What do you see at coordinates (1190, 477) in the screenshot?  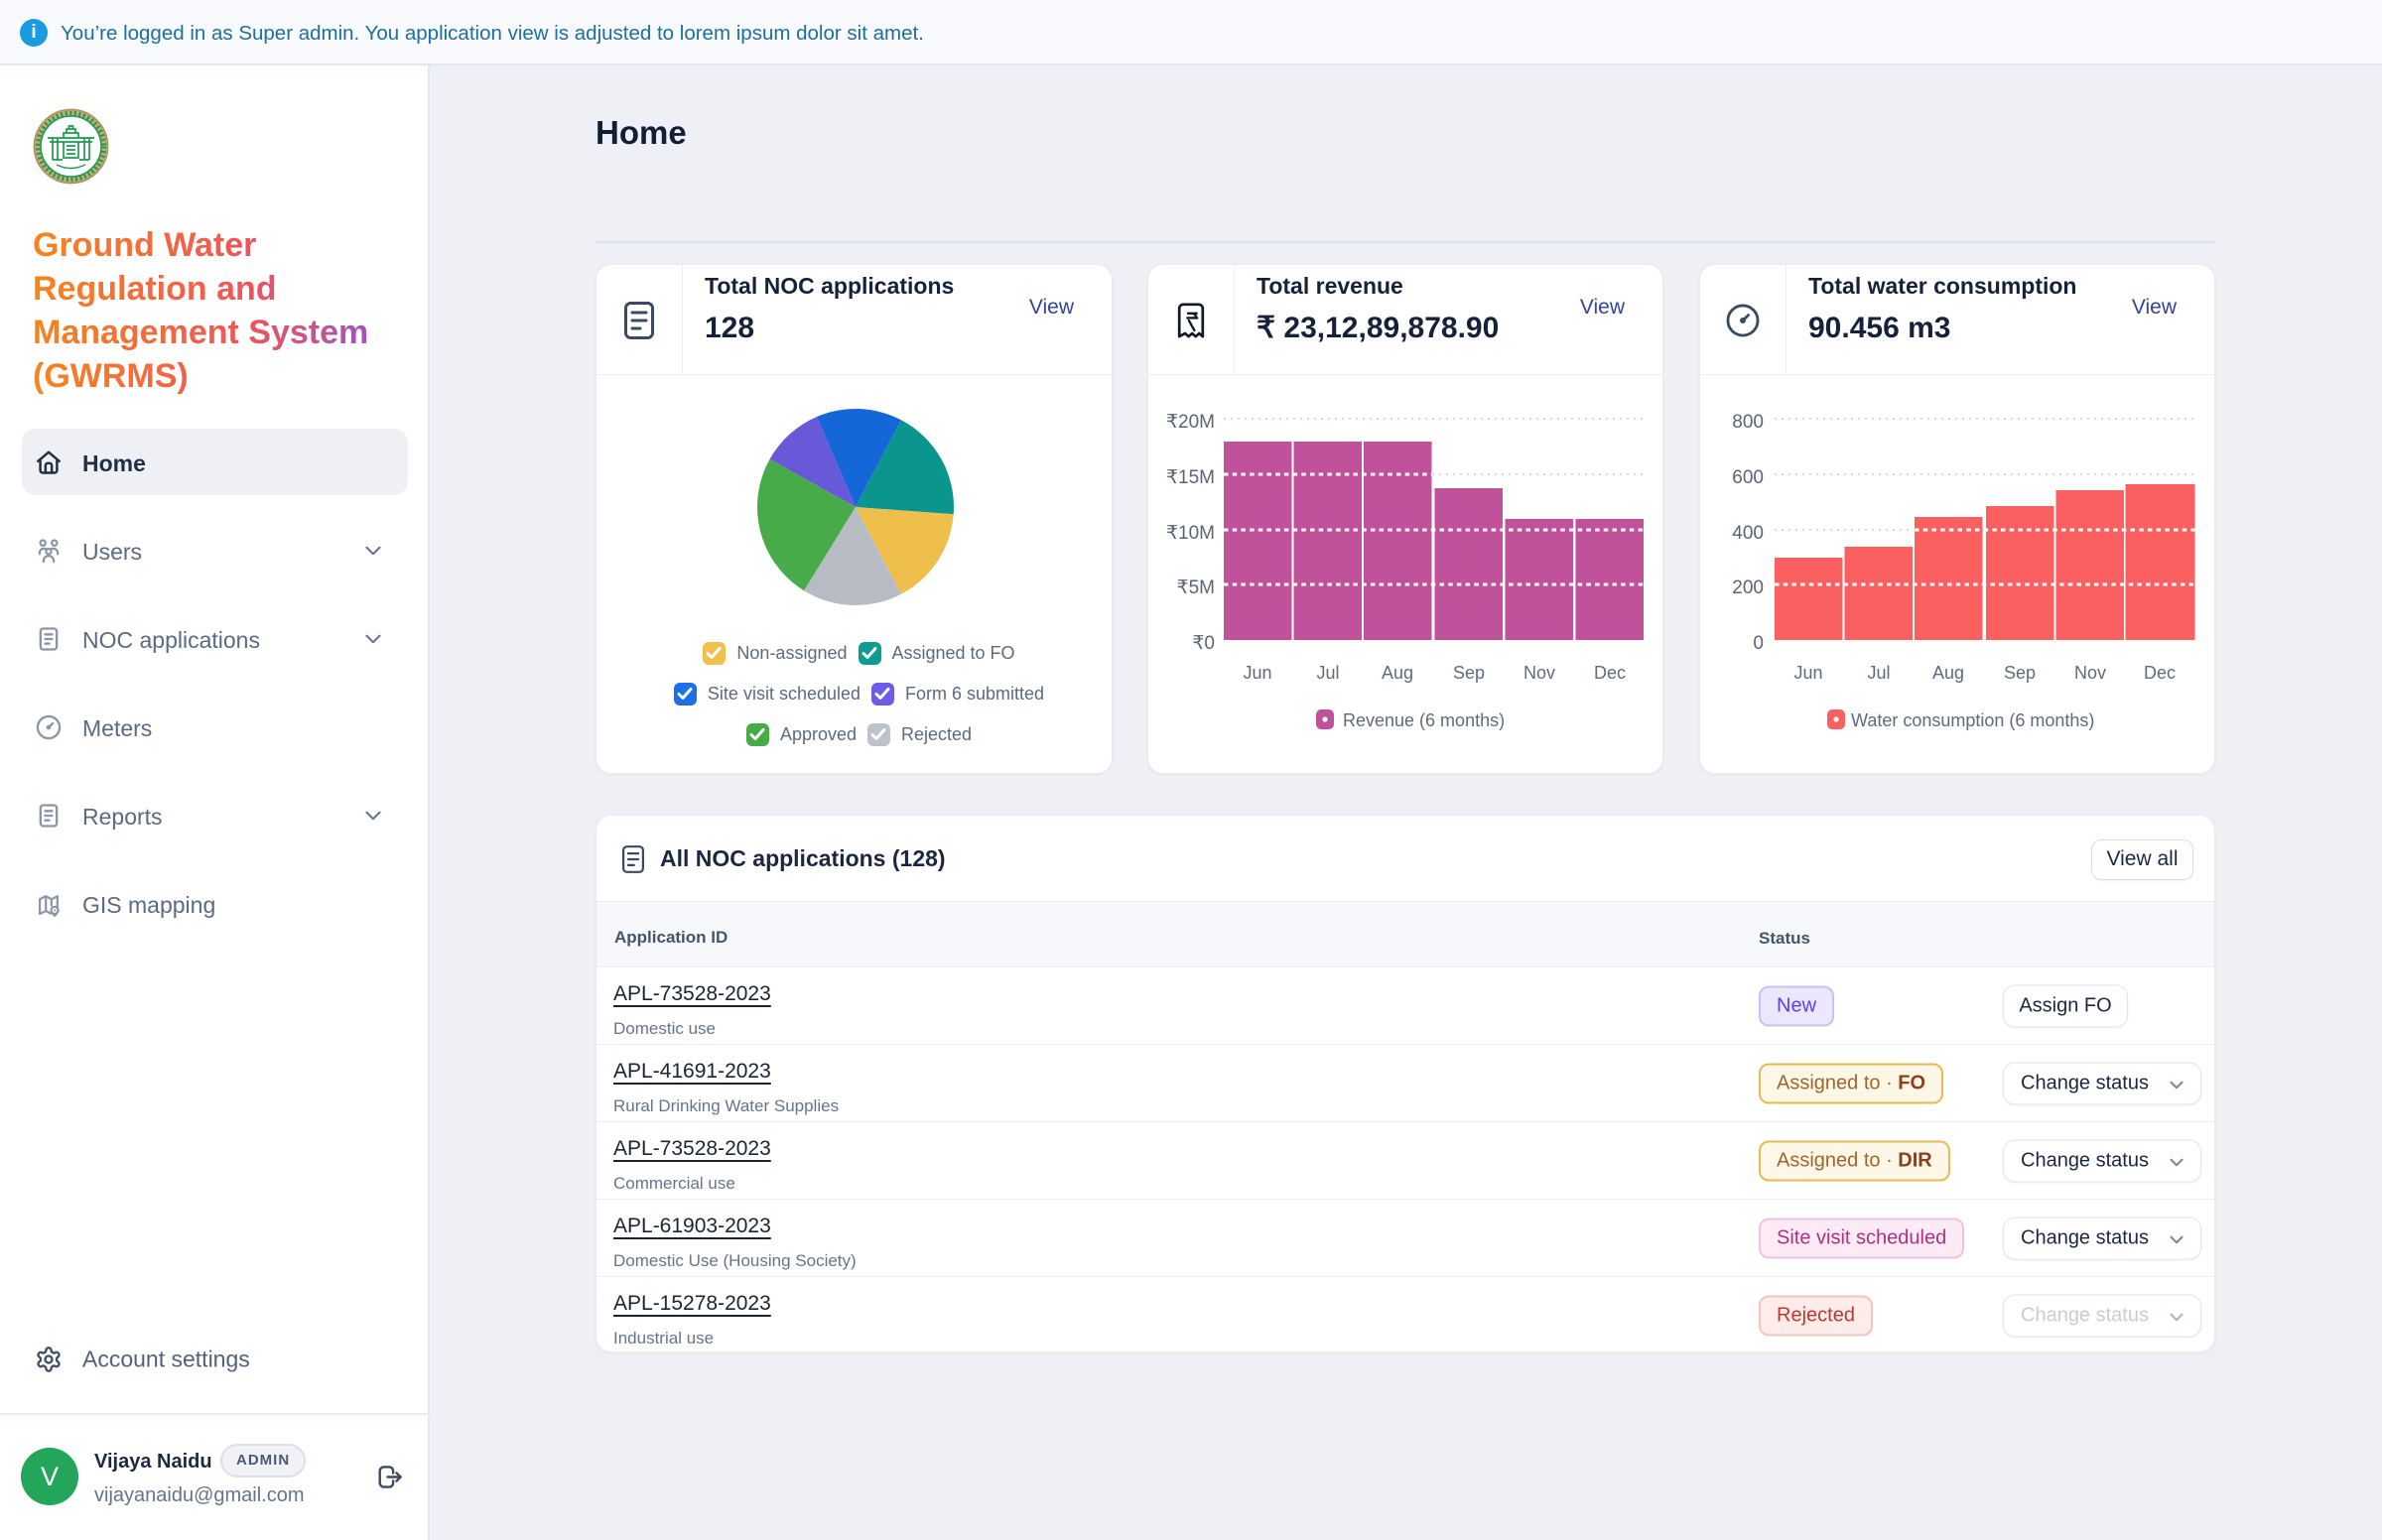 I see `svg-text: ₹15M` at bounding box center [1190, 477].